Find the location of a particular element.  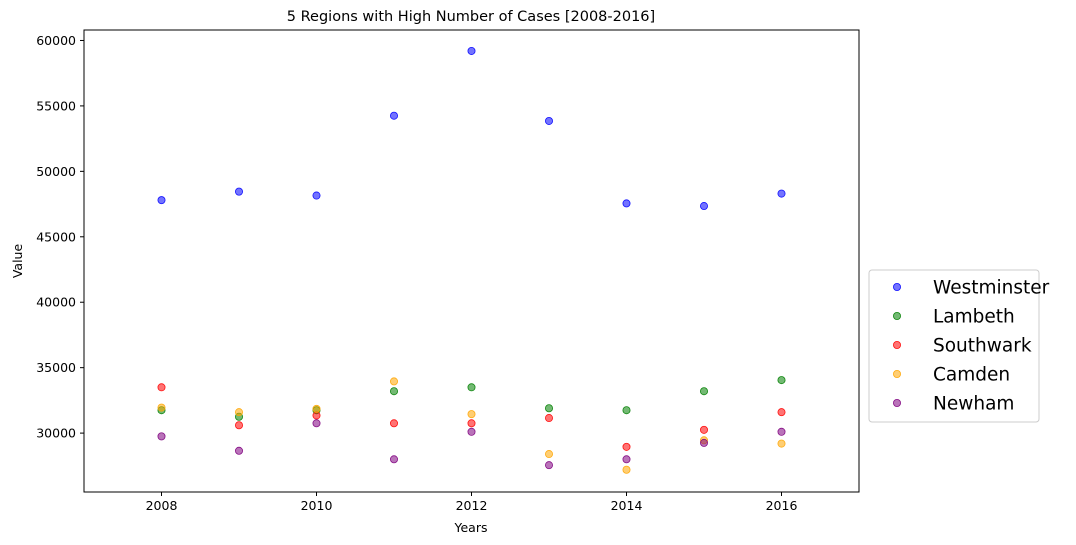

point-newham-2010 is located at coordinates (316, 423).